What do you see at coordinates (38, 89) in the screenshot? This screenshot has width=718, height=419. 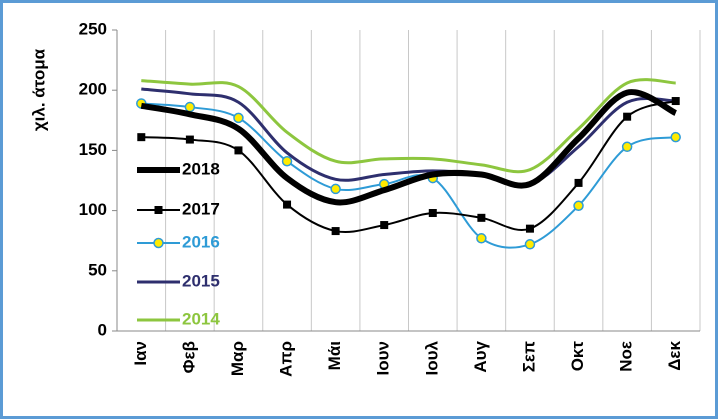 I see `y-axis-label: χιλ. άτομα` at bounding box center [38, 89].